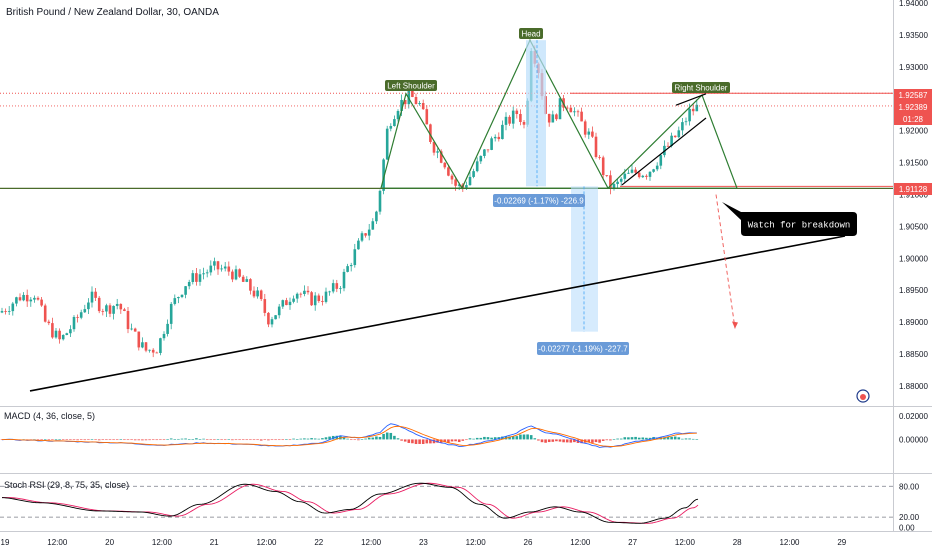 This screenshot has height=550, width=932. Describe the element at coordinates (909, 486) in the screenshot. I see `stoch-tick-label: 80.00` at that location.